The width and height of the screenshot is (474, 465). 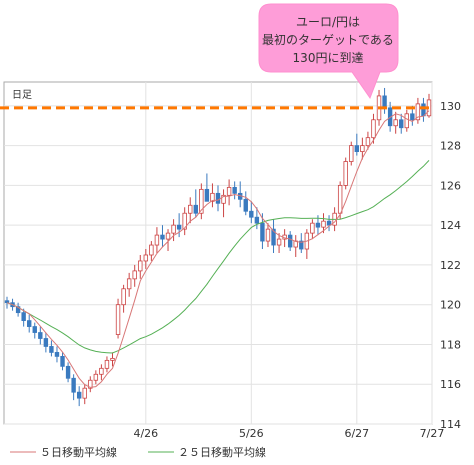 I want to click on annotation-callout: ユーロ/円は 最初のターゲットである 130円に到達, so click(x=328, y=51).